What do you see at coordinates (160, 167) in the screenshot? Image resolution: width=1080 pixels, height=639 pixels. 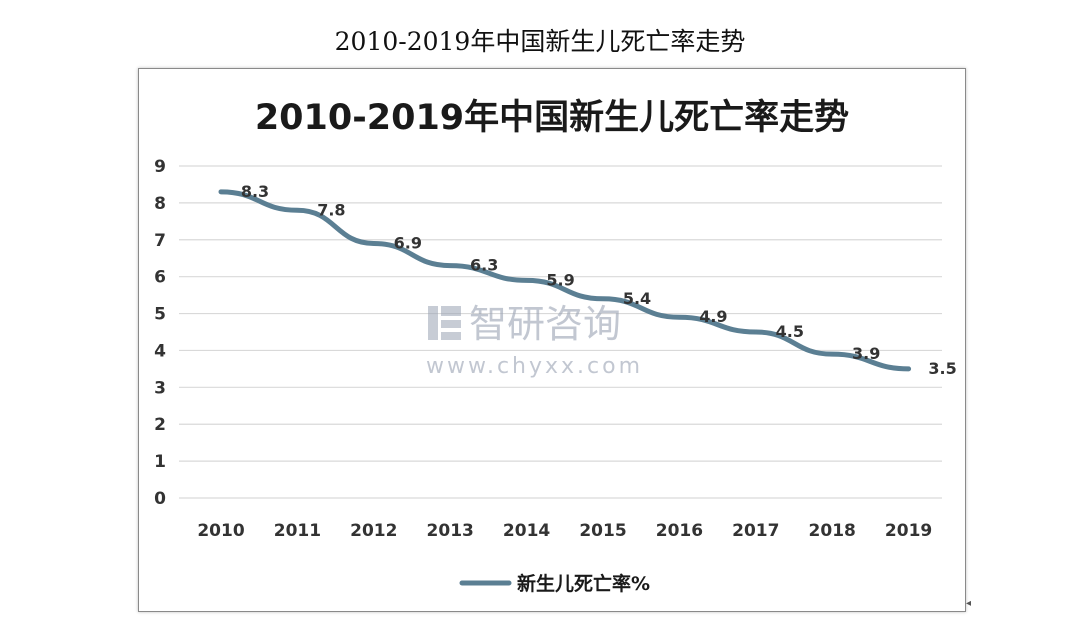 I see `y-tick-label: 9` at bounding box center [160, 167].